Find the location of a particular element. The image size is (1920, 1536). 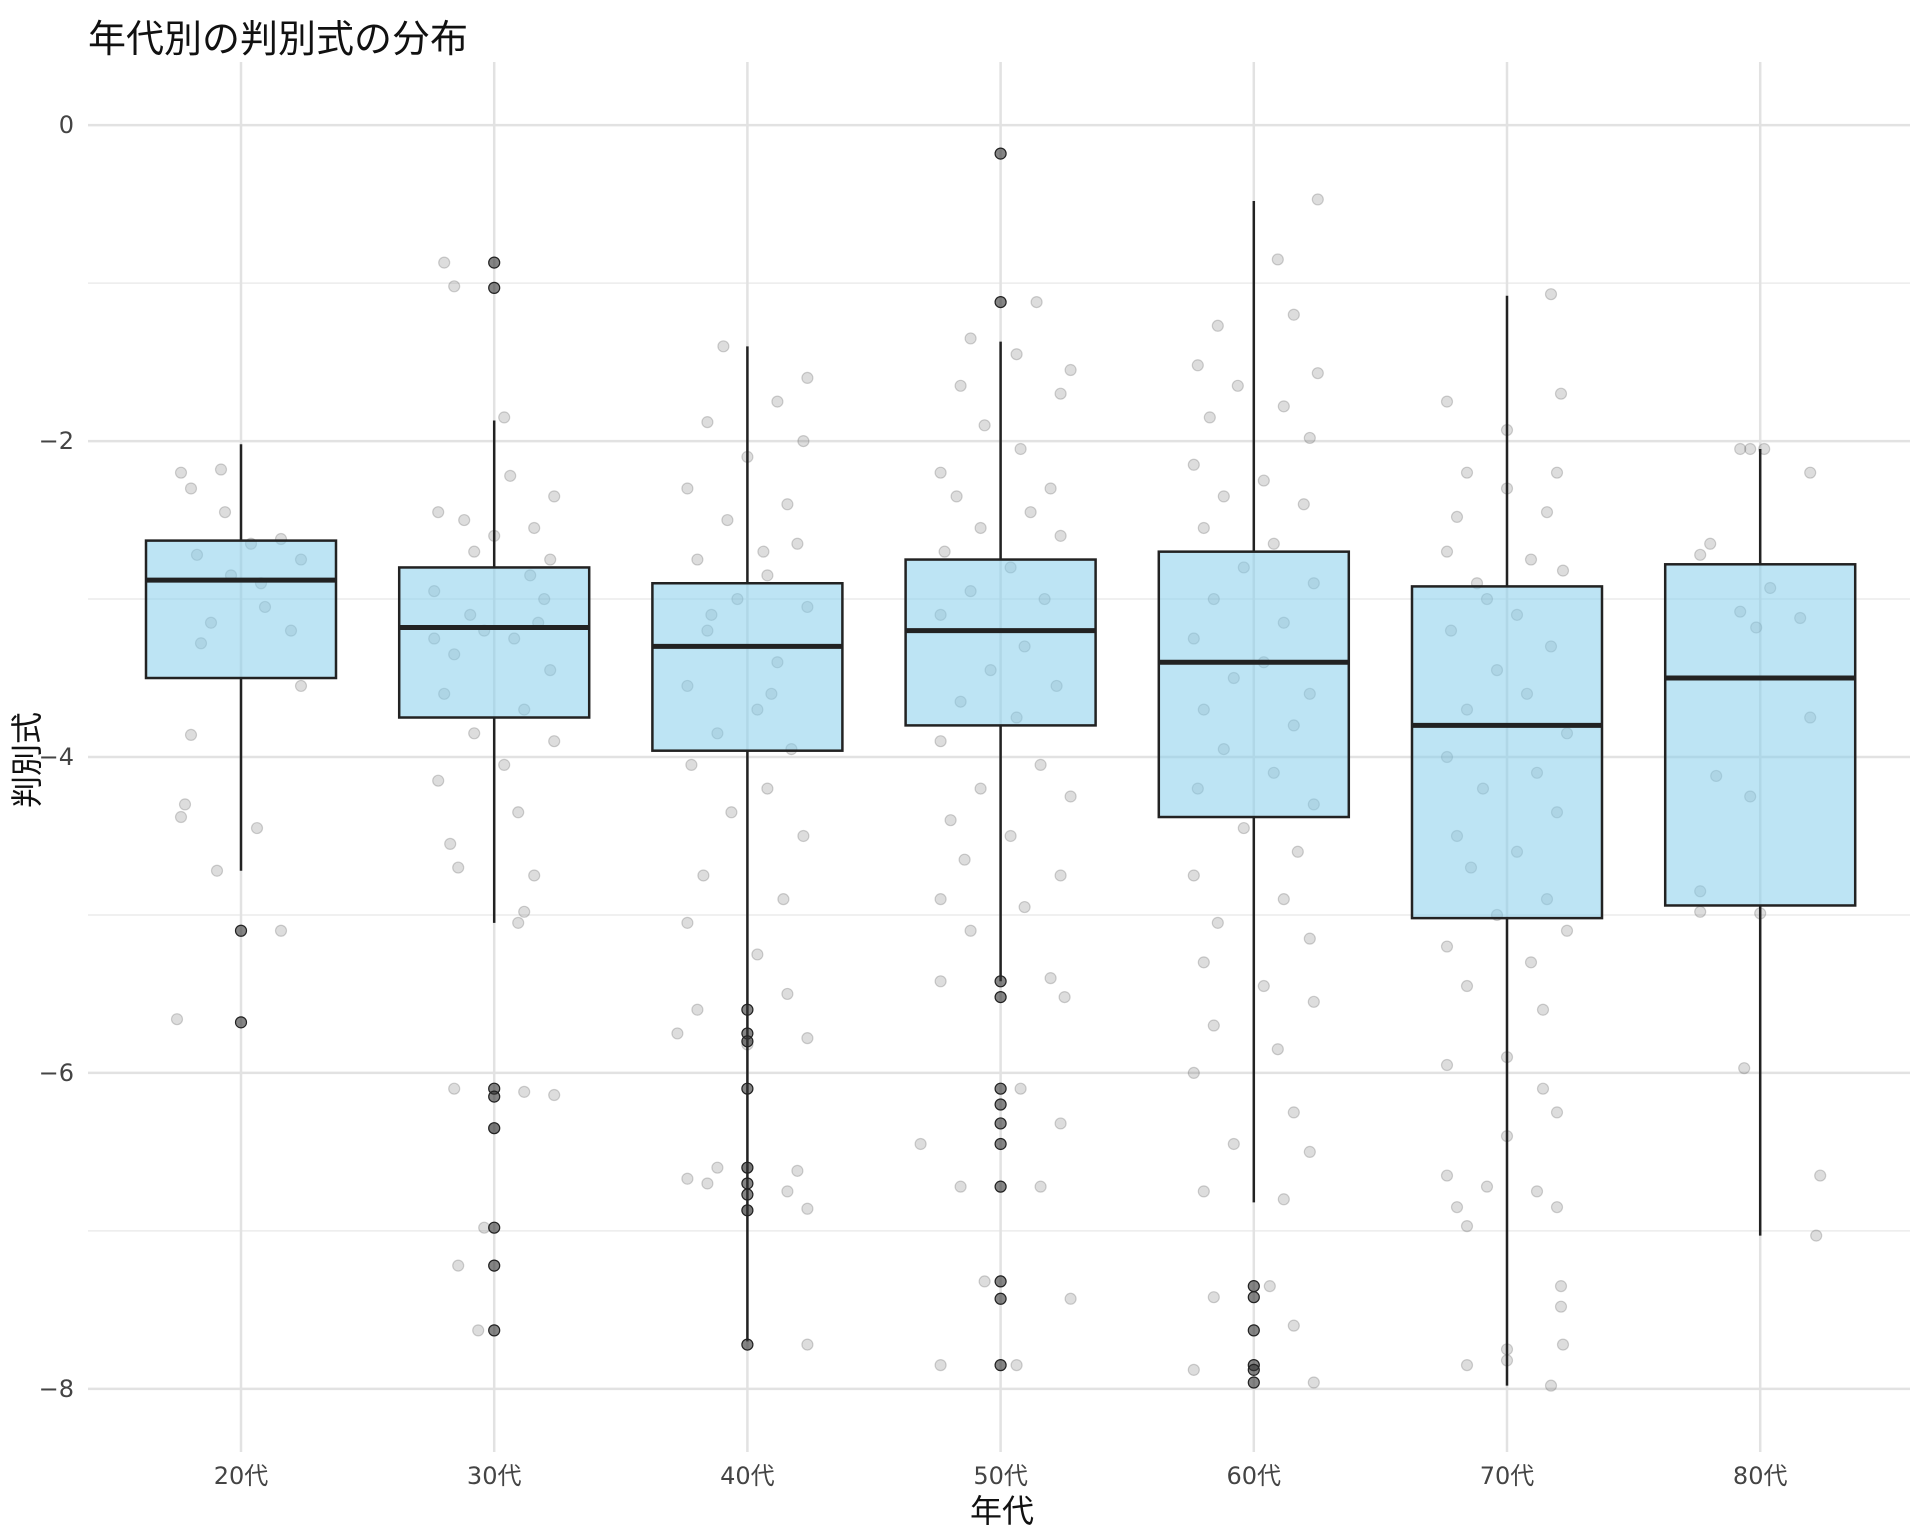

x-tick-label: 60代 is located at coordinates (1254, 1476).